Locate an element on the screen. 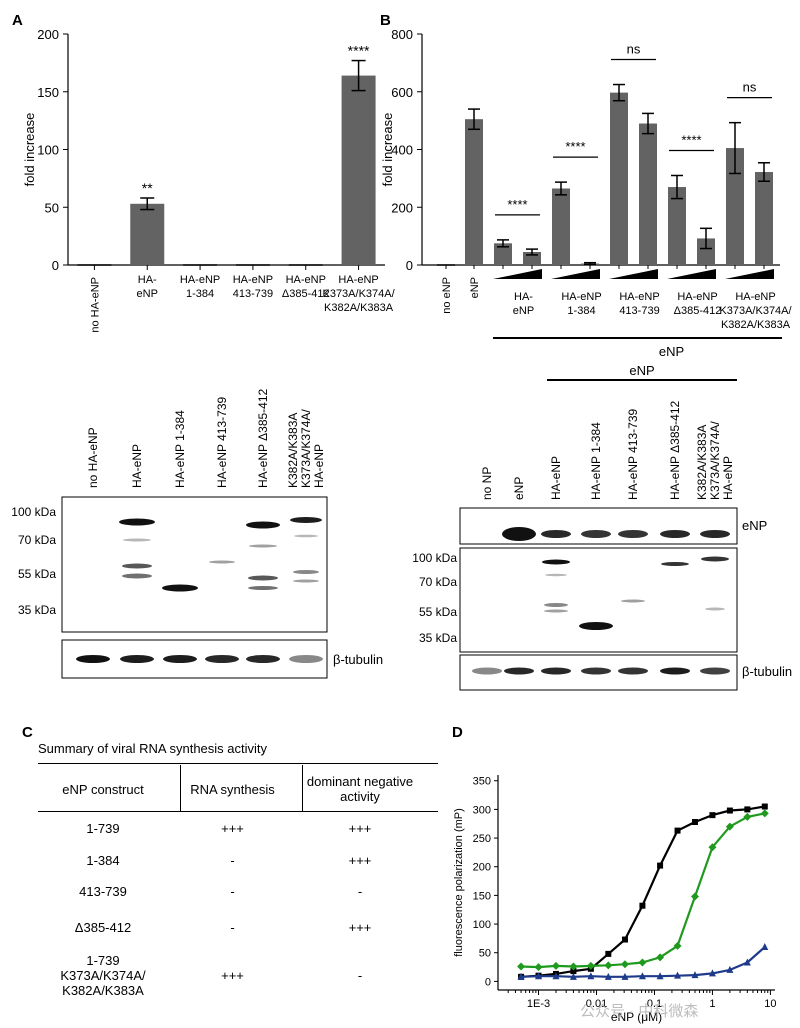 This screenshot has width=800, height=1028. y-axis-label: fold increase is located at coordinates (29, 150).